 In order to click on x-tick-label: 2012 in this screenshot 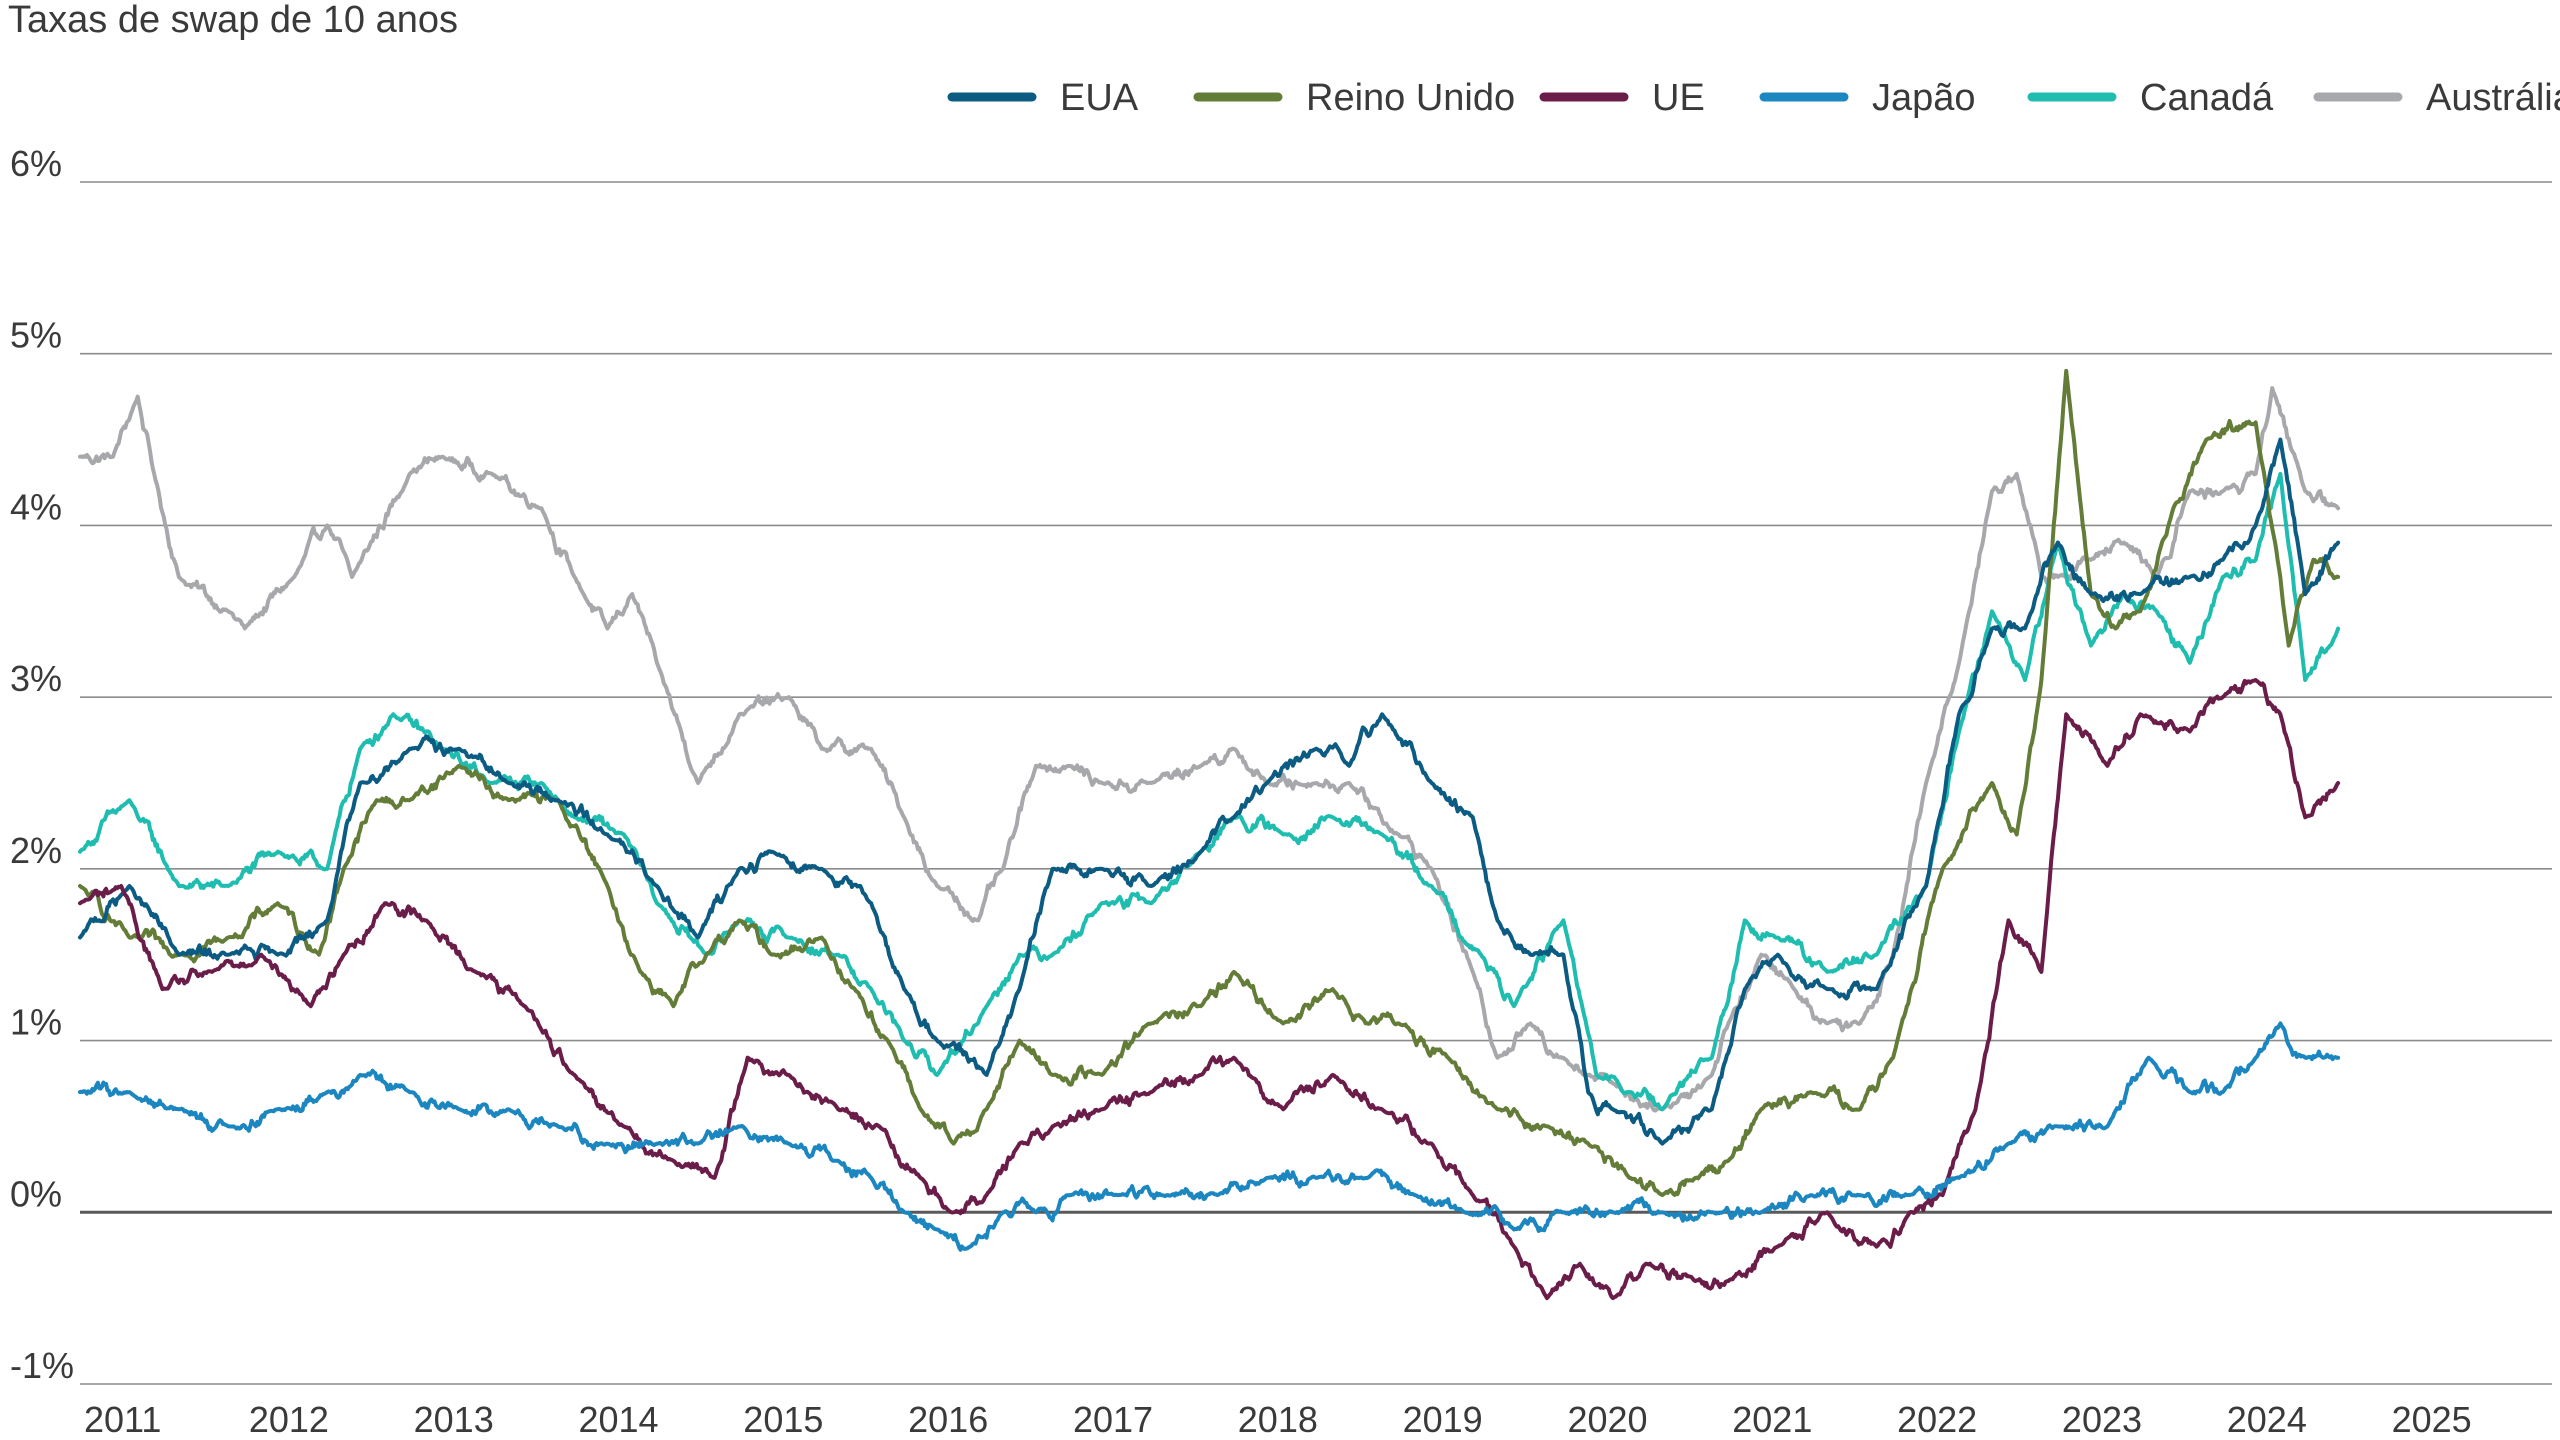, I will do `click(289, 1419)`.